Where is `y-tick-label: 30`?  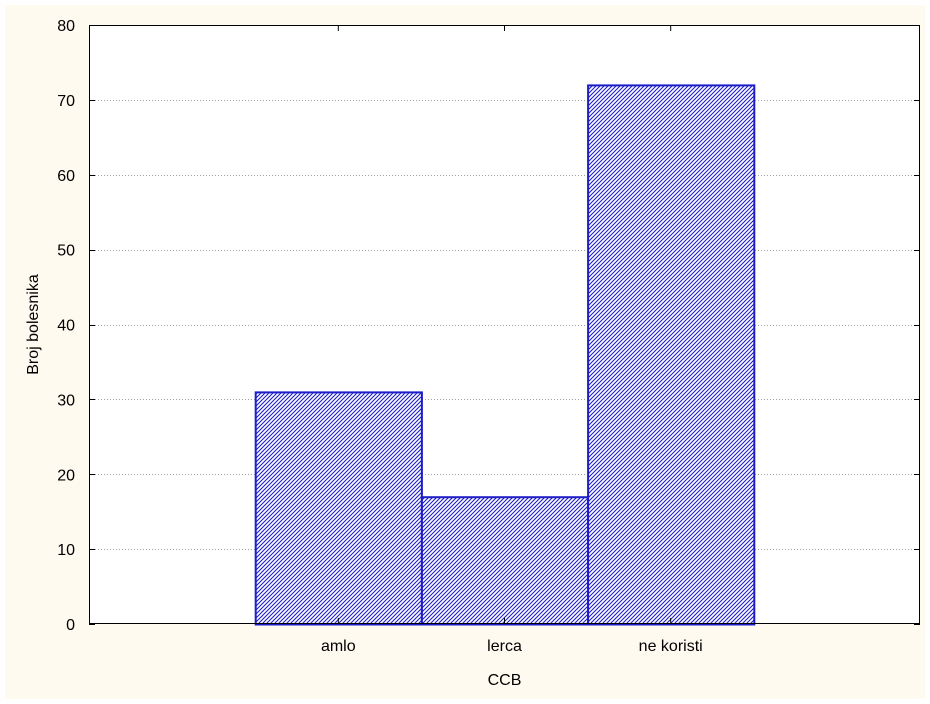 y-tick-label: 30 is located at coordinates (66, 400).